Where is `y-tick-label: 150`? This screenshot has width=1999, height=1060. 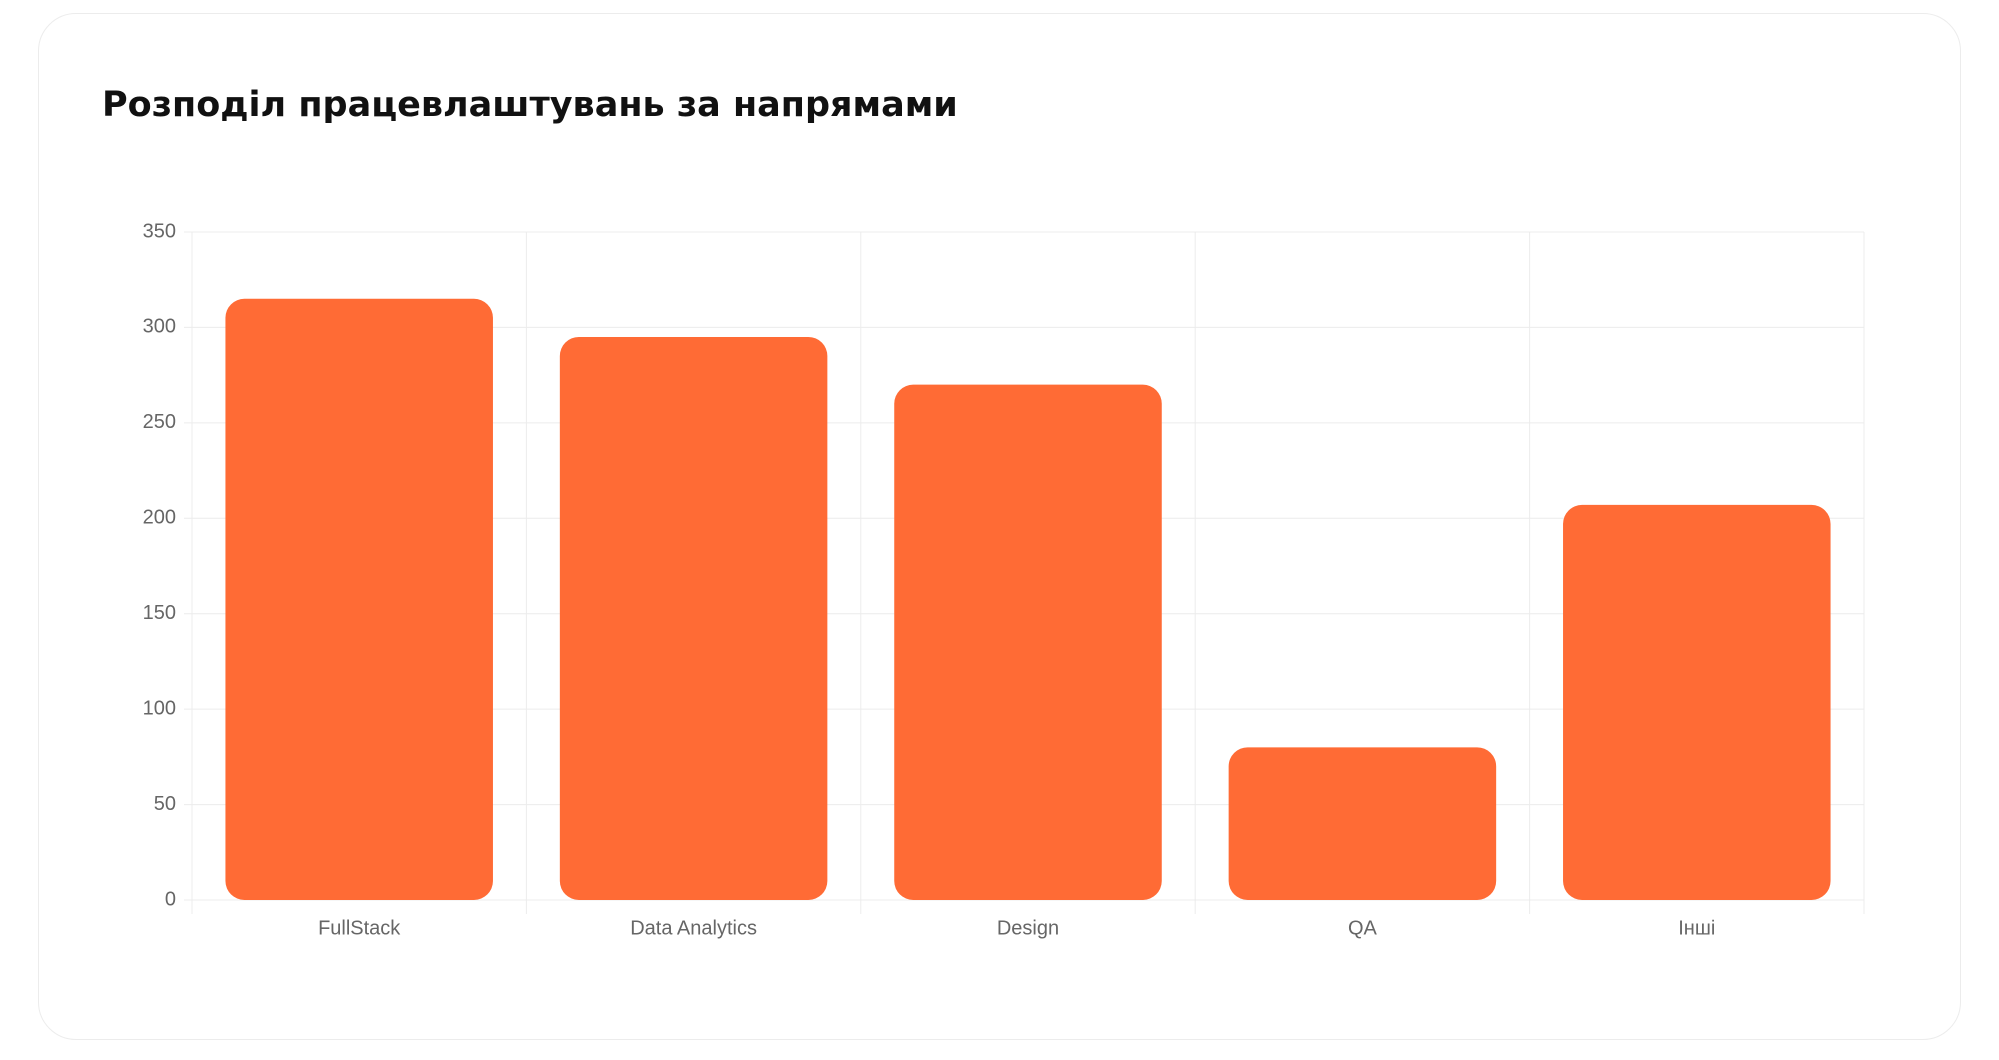
y-tick-label: 150 is located at coordinates (159, 613).